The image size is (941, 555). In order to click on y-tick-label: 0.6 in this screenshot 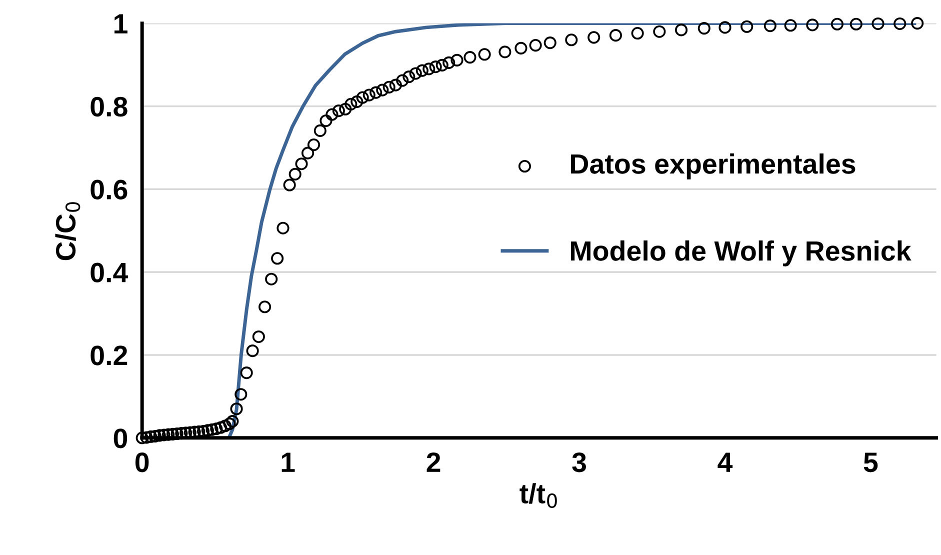, I will do `click(109, 190)`.